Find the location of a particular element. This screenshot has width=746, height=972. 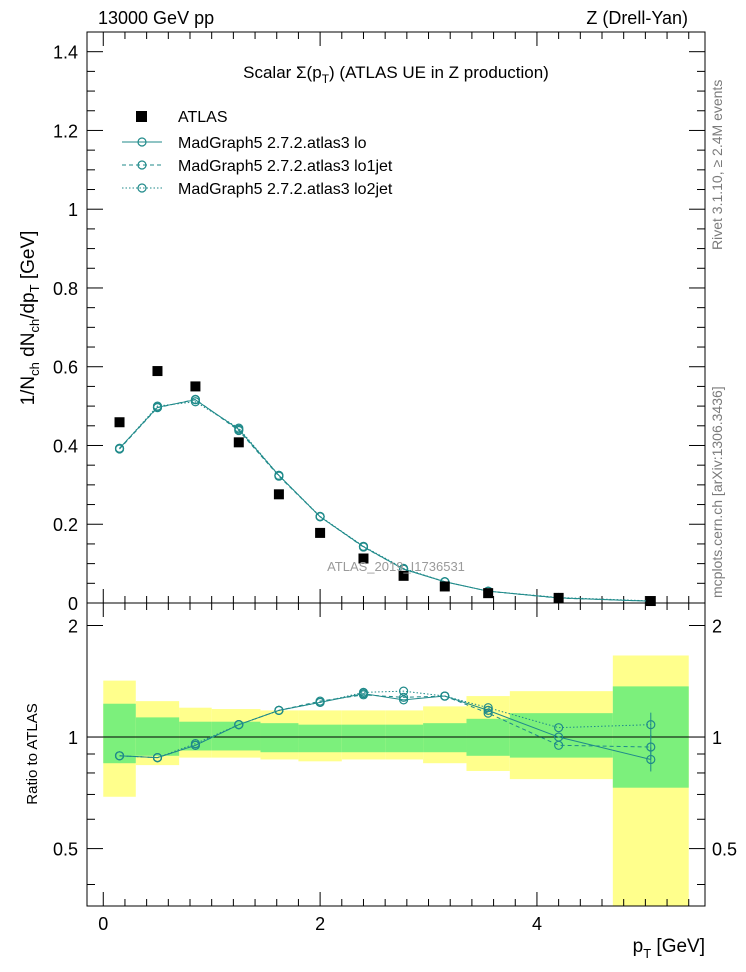

ratio-tick-label-right: 0.5 is located at coordinates (724, 850).